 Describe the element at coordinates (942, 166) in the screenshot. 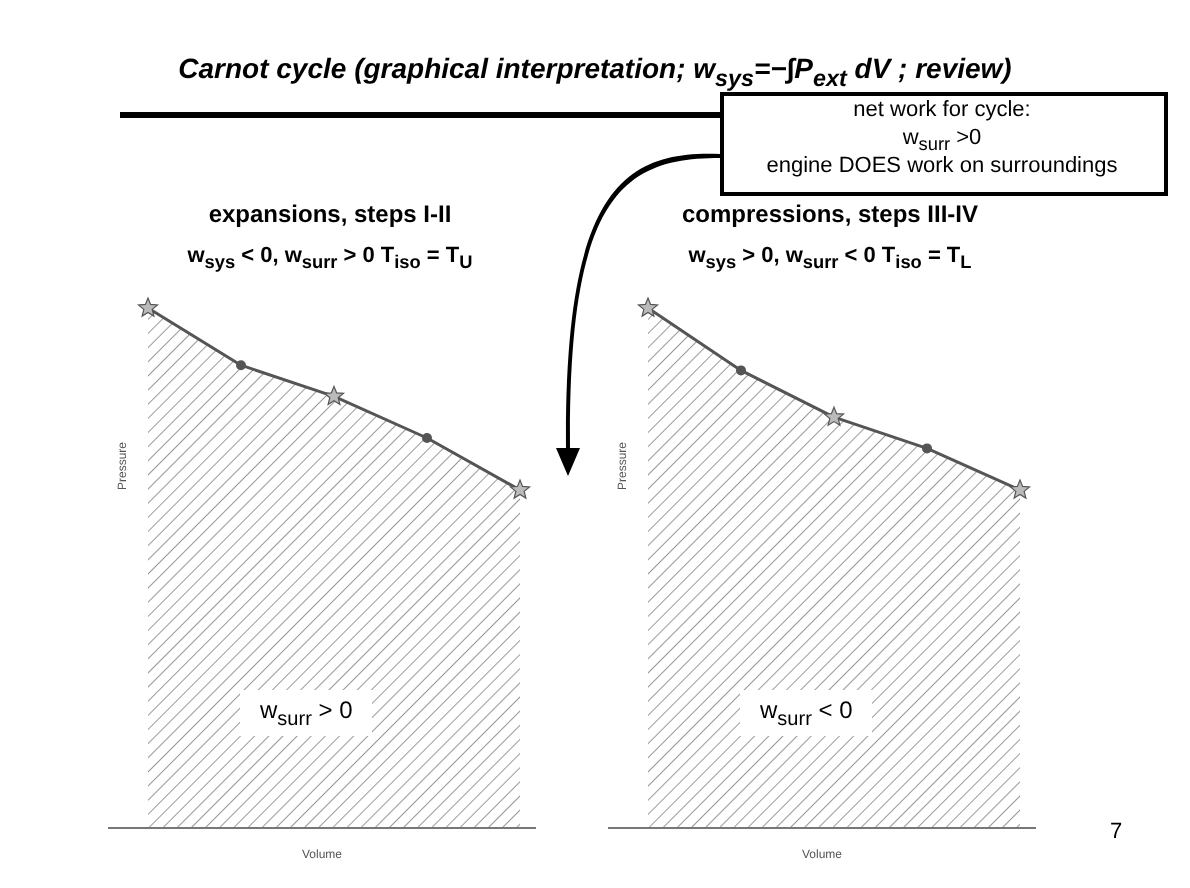

I see `text: engine DOES work on surroundings` at that location.